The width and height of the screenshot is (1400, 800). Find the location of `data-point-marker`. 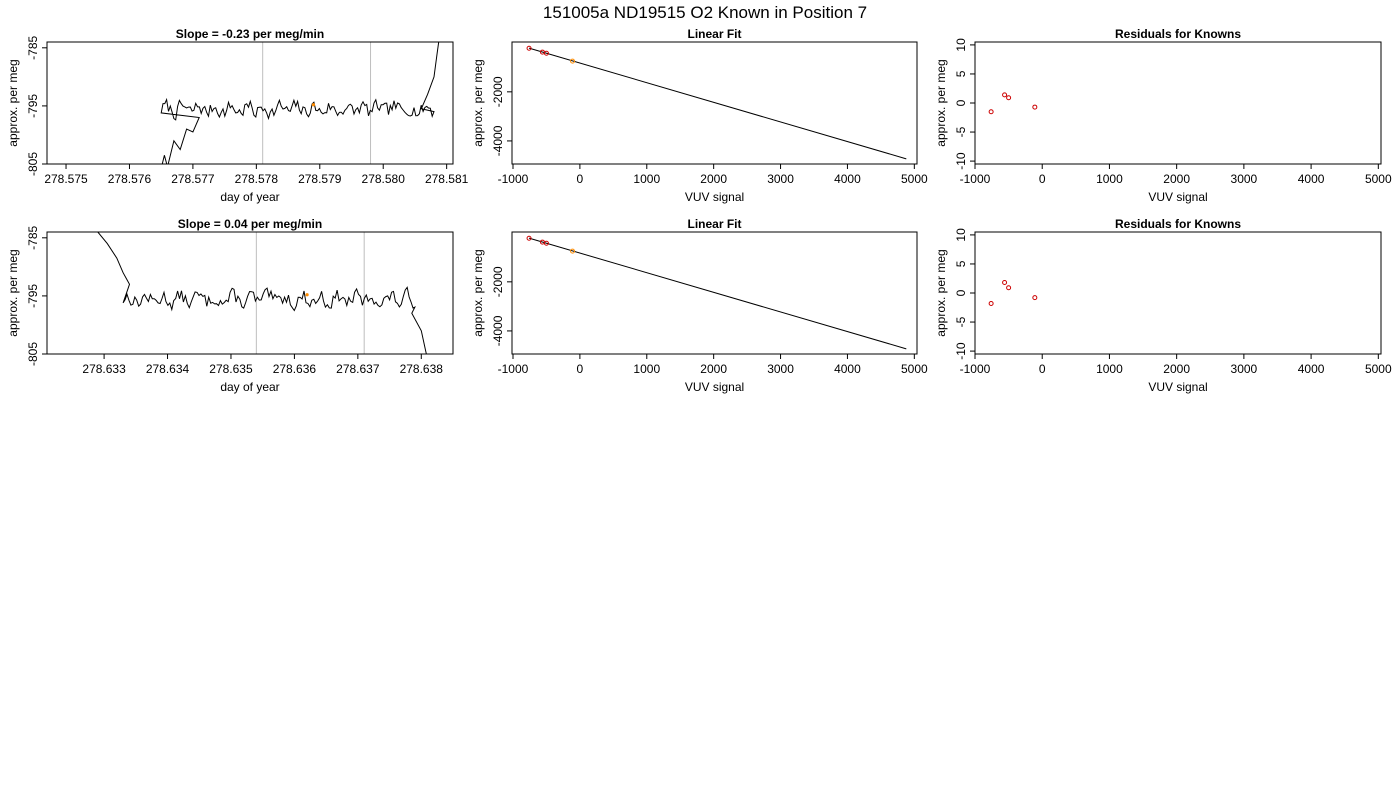

data-point-marker is located at coordinates (307, 295).